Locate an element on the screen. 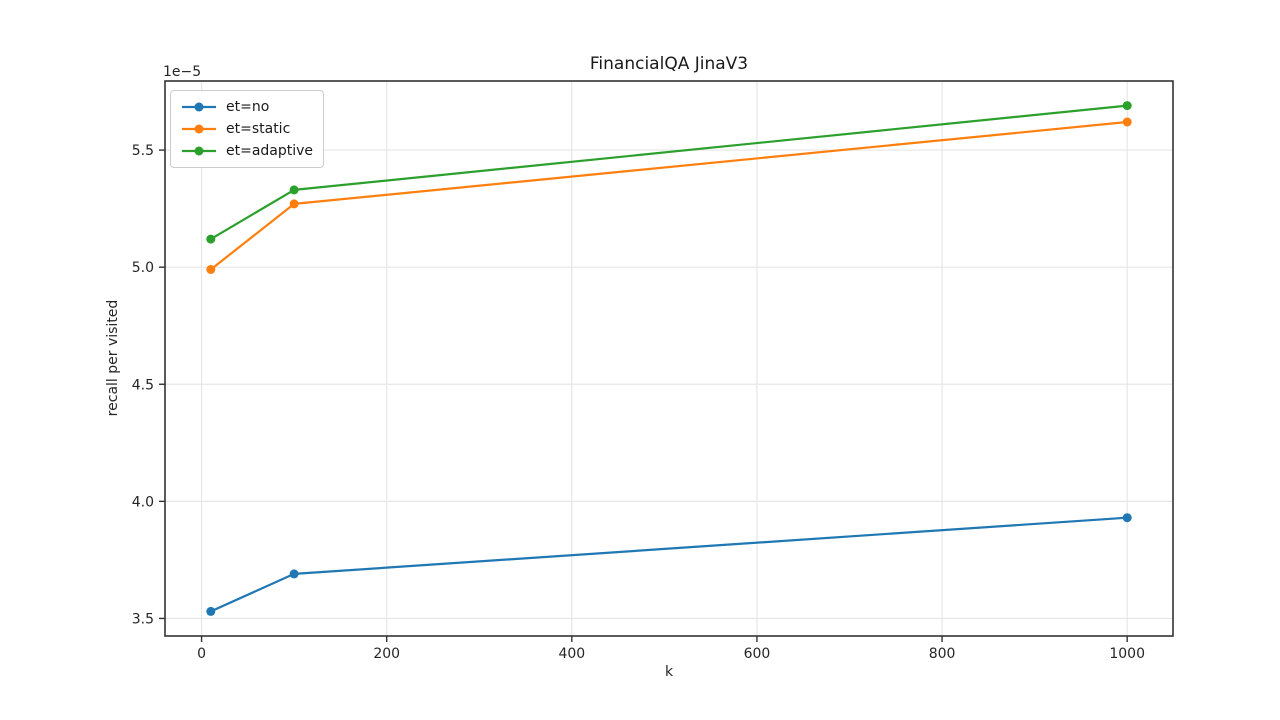 This screenshot has width=1280, height=720. legend-item-et-no: et=no is located at coordinates (246, 107).